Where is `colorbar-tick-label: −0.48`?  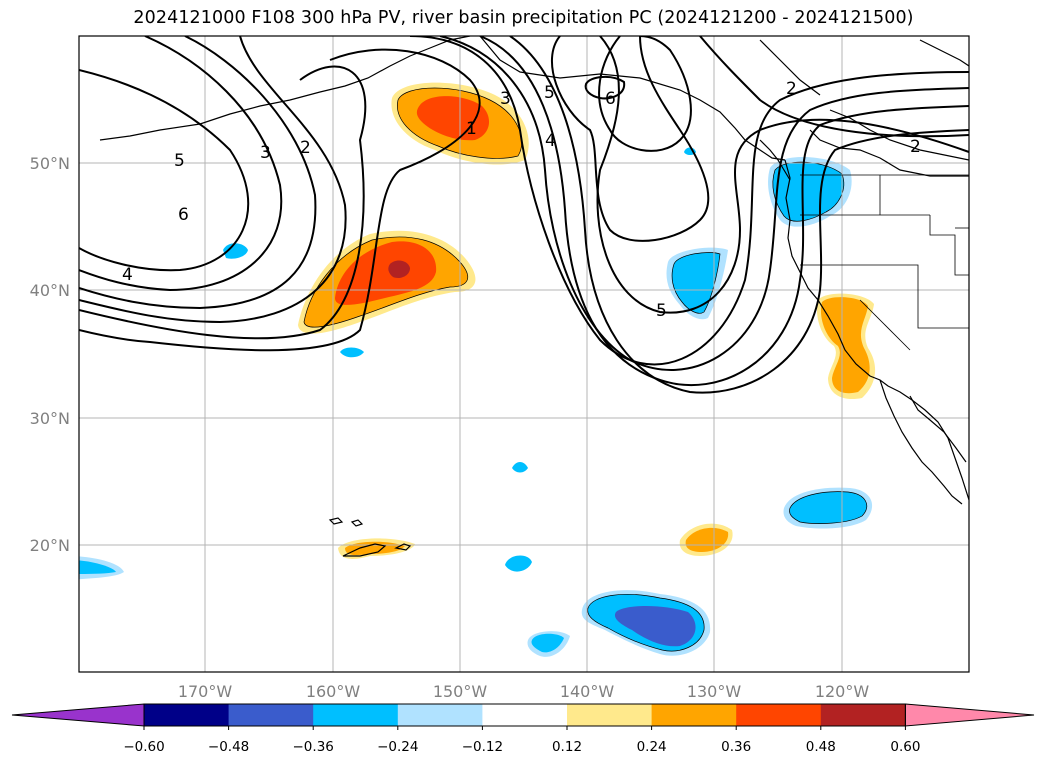
colorbar-tick-label: −0.48 is located at coordinates (228, 747).